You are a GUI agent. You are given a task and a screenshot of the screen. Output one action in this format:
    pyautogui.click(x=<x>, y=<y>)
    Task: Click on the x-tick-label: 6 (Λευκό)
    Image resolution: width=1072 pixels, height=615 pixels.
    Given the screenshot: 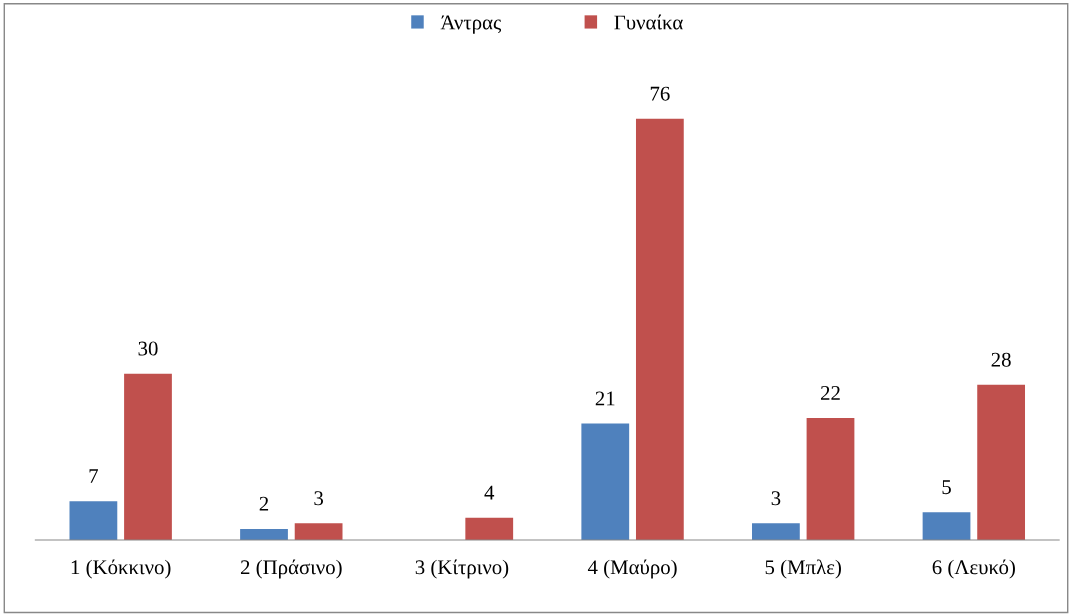 What is the action you would take?
    pyautogui.click(x=973, y=569)
    